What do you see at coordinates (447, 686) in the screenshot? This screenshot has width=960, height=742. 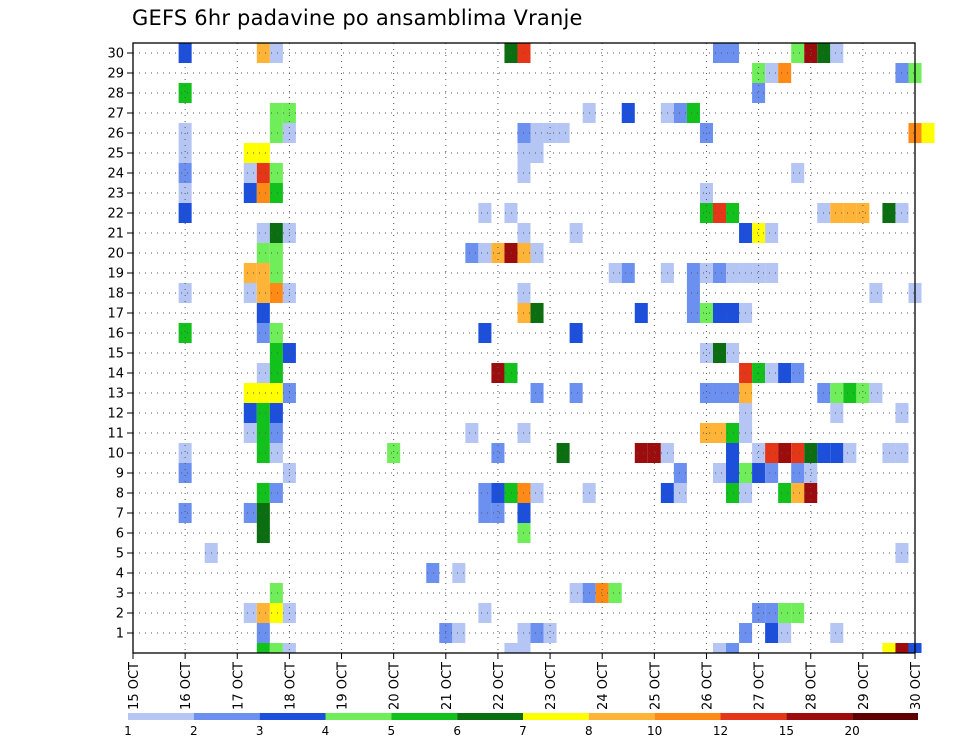 I see `x-tick-label: 21 OCT` at bounding box center [447, 686].